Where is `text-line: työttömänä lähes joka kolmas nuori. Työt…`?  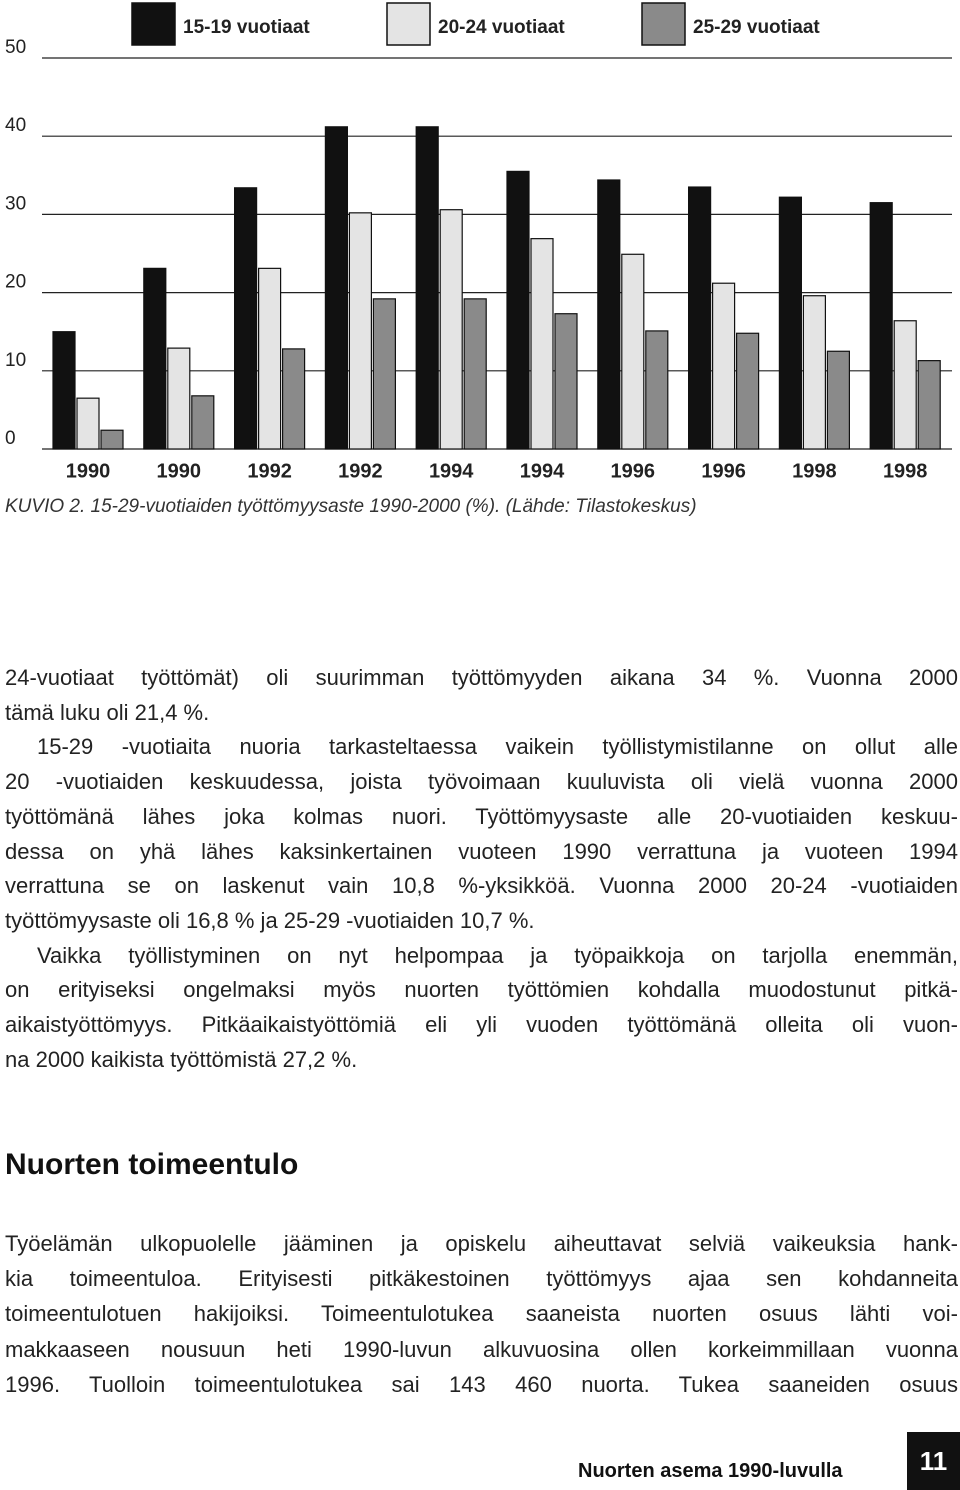 text-line: työttömänä lähes joka kolmas nuori. Työt… is located at coordinates (481, 816).